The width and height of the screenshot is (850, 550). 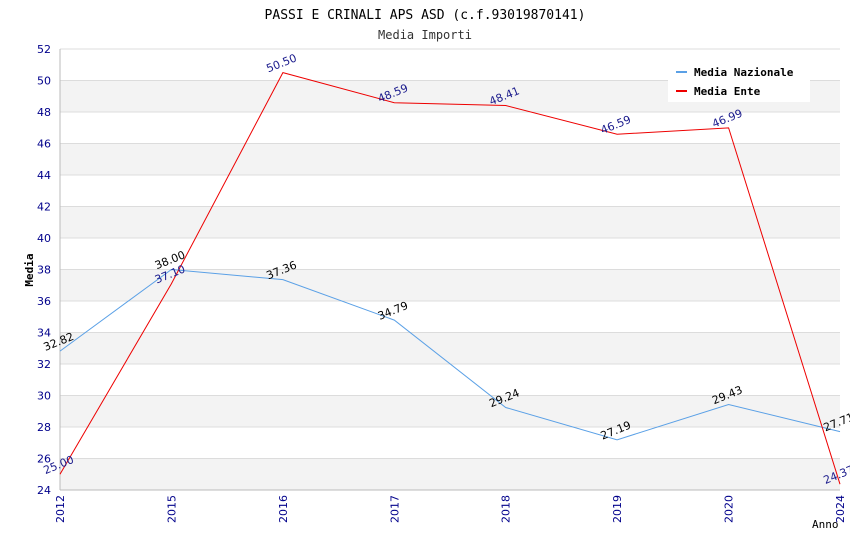 What do you see at coordinates (29, 269) in the screenshot?
I see `y-axis-label: Media` at bounding box center [29, 269].